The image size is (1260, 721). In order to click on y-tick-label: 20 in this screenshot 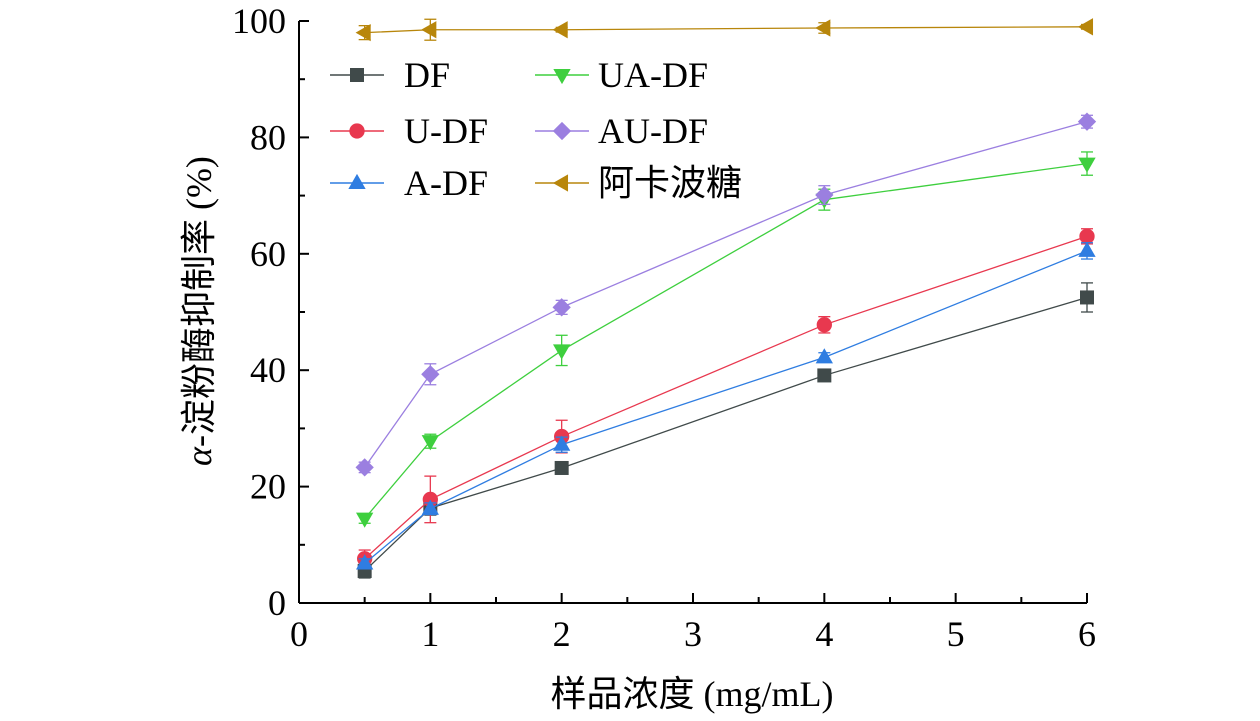, I will do `click(268, 487)`.